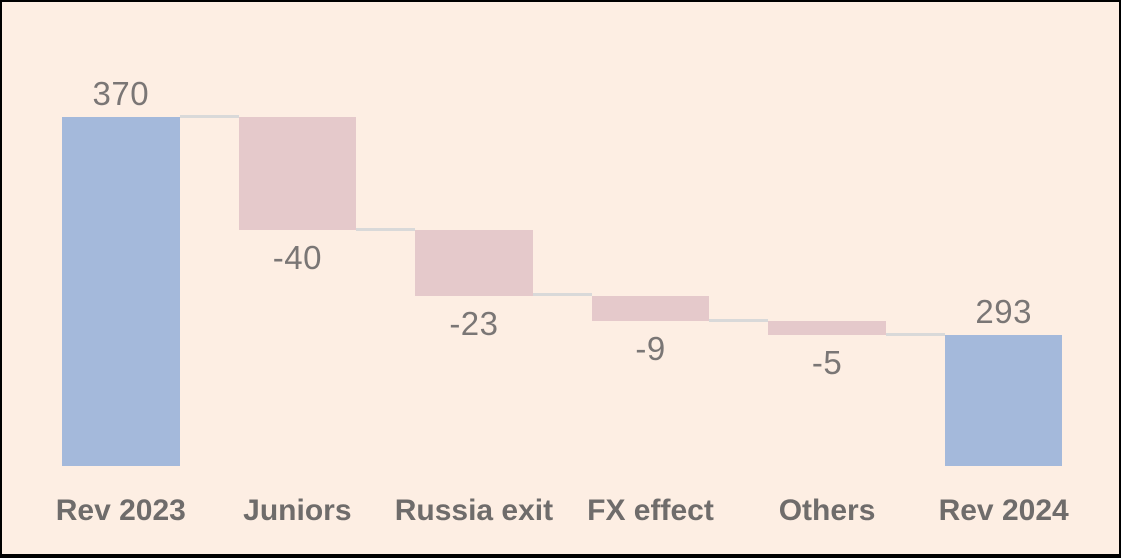  What do you see at coordinates (121, 291) in the screenshot?
I see `bar-rev-2023` at bounding box center [121, 291].